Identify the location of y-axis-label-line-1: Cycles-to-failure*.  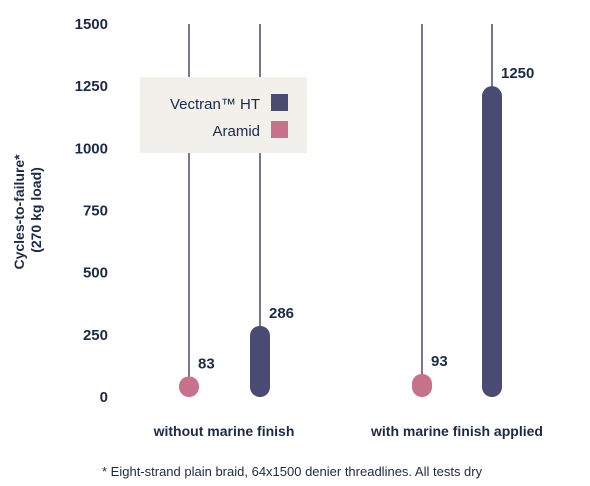
(19, 212).